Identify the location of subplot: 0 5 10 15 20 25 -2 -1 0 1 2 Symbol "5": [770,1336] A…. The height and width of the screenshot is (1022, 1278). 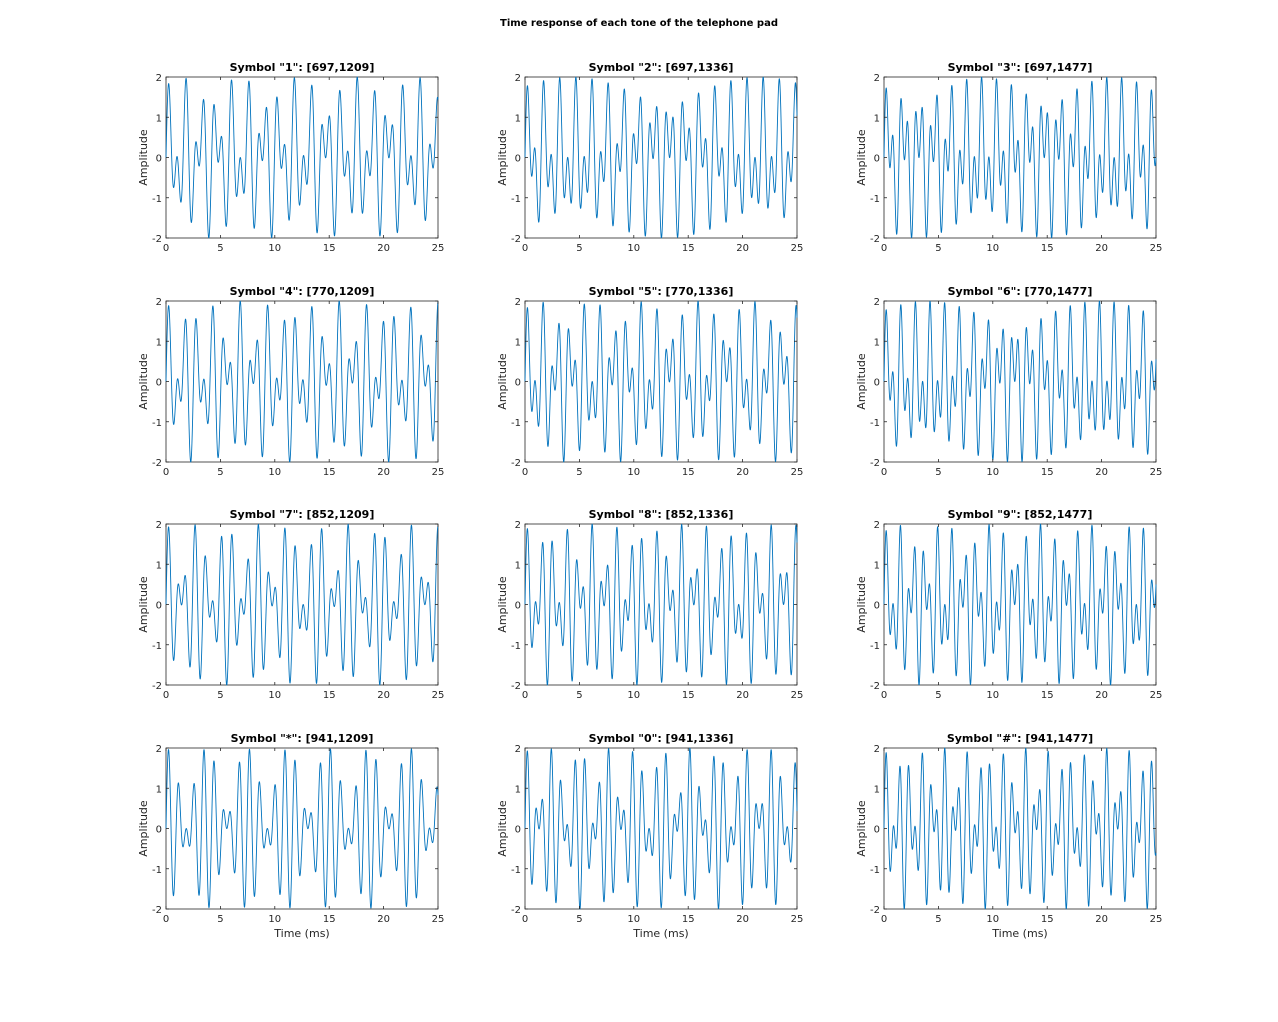
(649, 381).